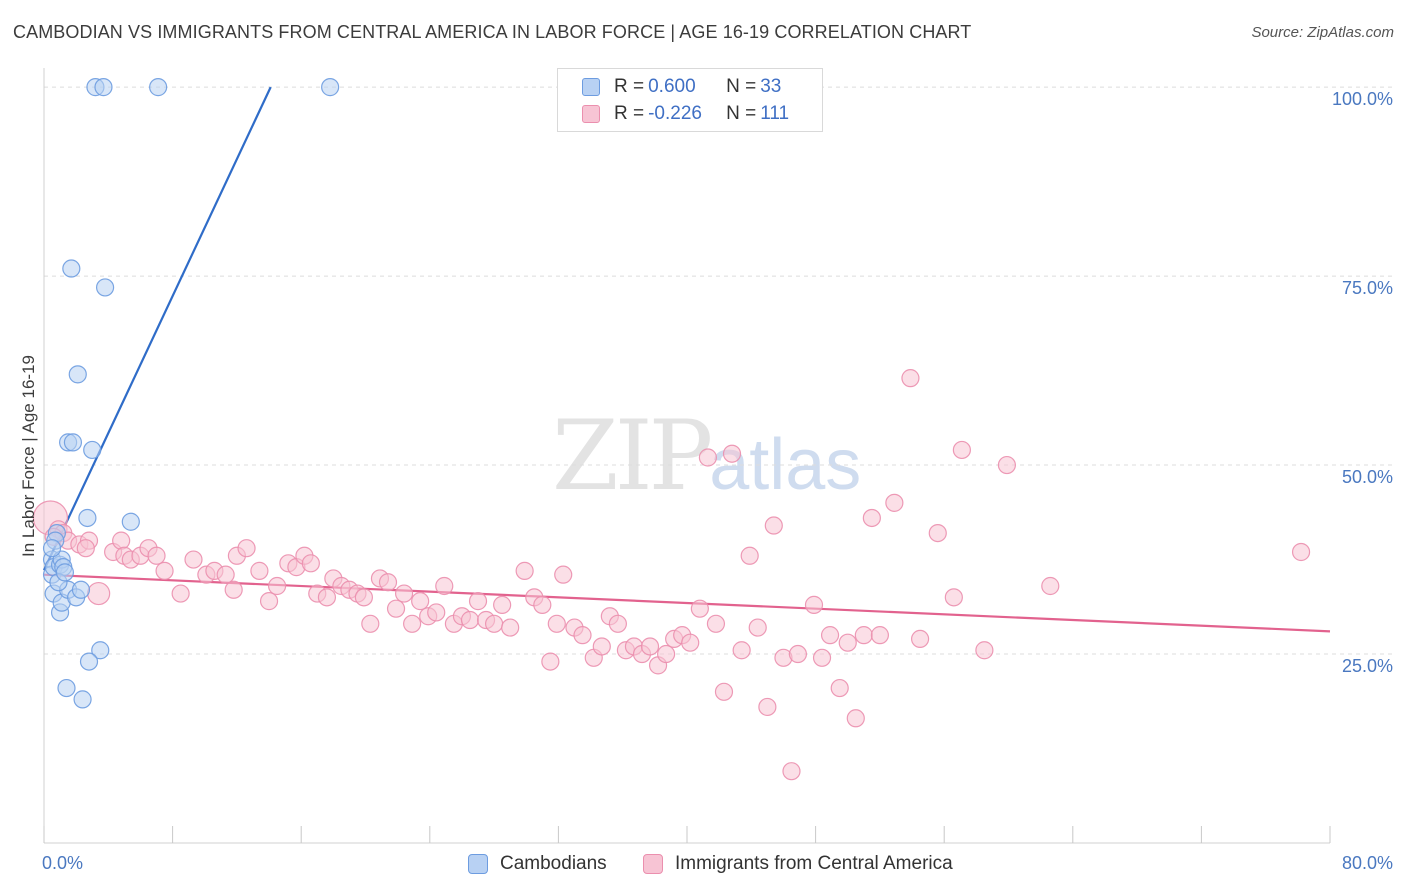 The image size is (1406, 892). What do you see at coordinates (814, 863) in the screenshot?
I see `bottom-legend-label-central-america: Immigrants from Central America` at bounding box center [814, 863].